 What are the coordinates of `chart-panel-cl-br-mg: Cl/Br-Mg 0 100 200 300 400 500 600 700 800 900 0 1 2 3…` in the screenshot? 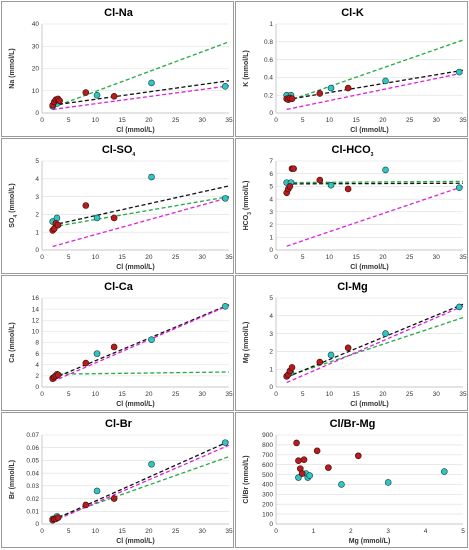 It's located at (351, 480).